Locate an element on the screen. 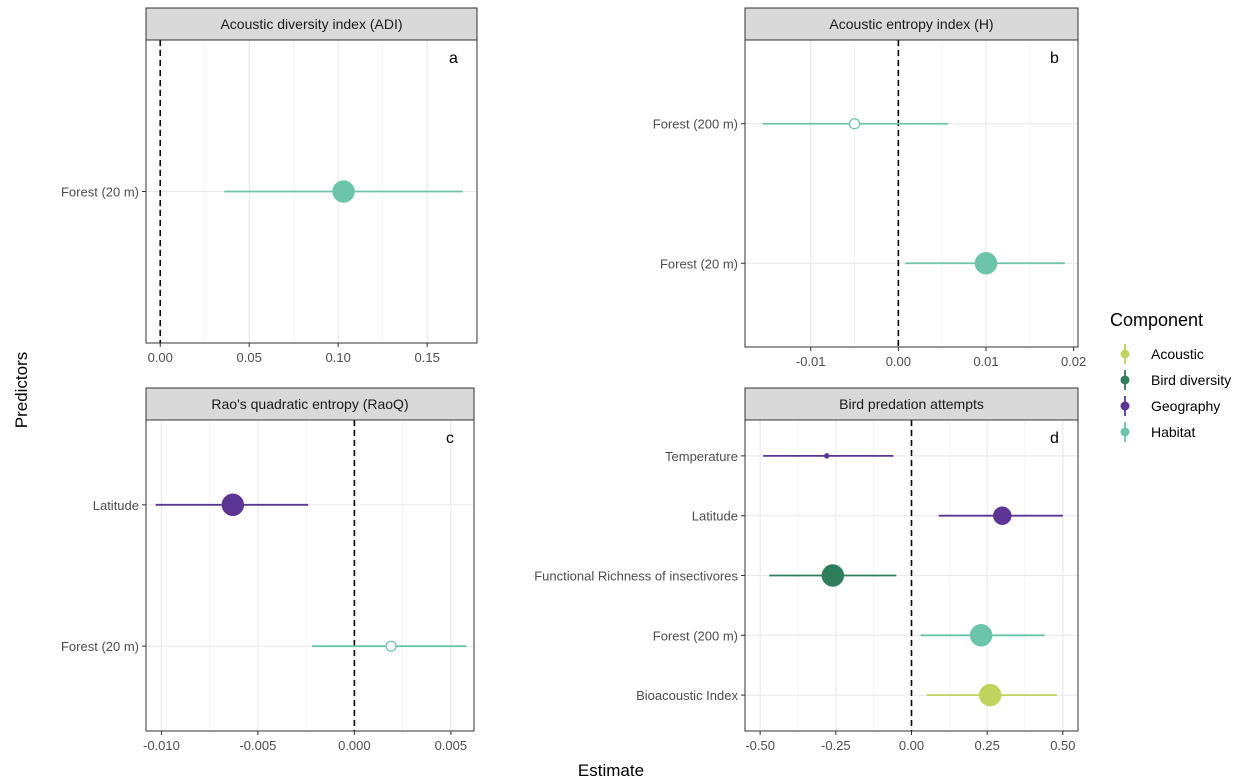 This screenshot has width=1252, height=780. x-tick-label: -0.01 is located at coordinates (811, 361).